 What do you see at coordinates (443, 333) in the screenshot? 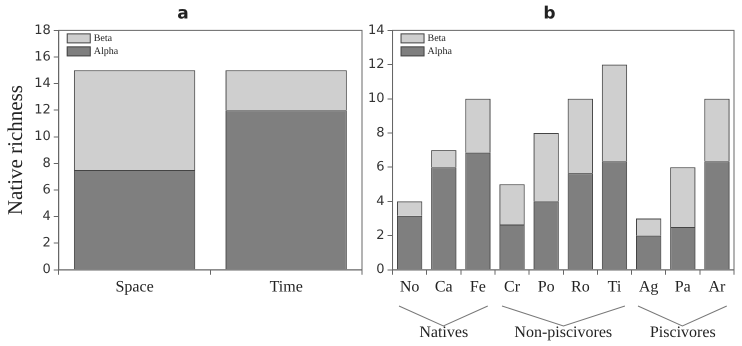
I see `text: Natives` at bounding box center [443, 333].